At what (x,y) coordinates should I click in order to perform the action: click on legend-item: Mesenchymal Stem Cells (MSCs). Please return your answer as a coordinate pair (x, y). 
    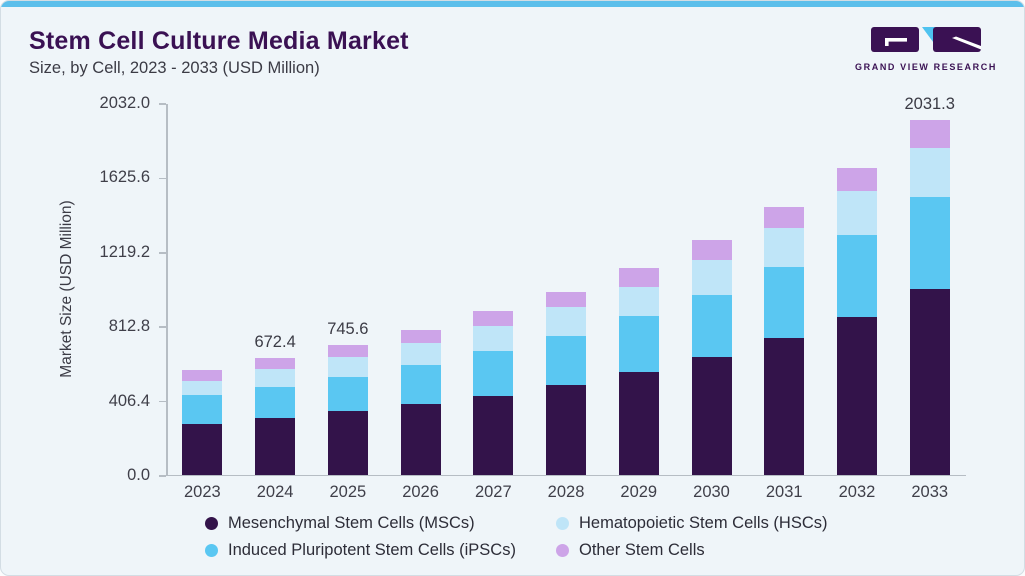
    Looking at the image, I should click on (380, 523).